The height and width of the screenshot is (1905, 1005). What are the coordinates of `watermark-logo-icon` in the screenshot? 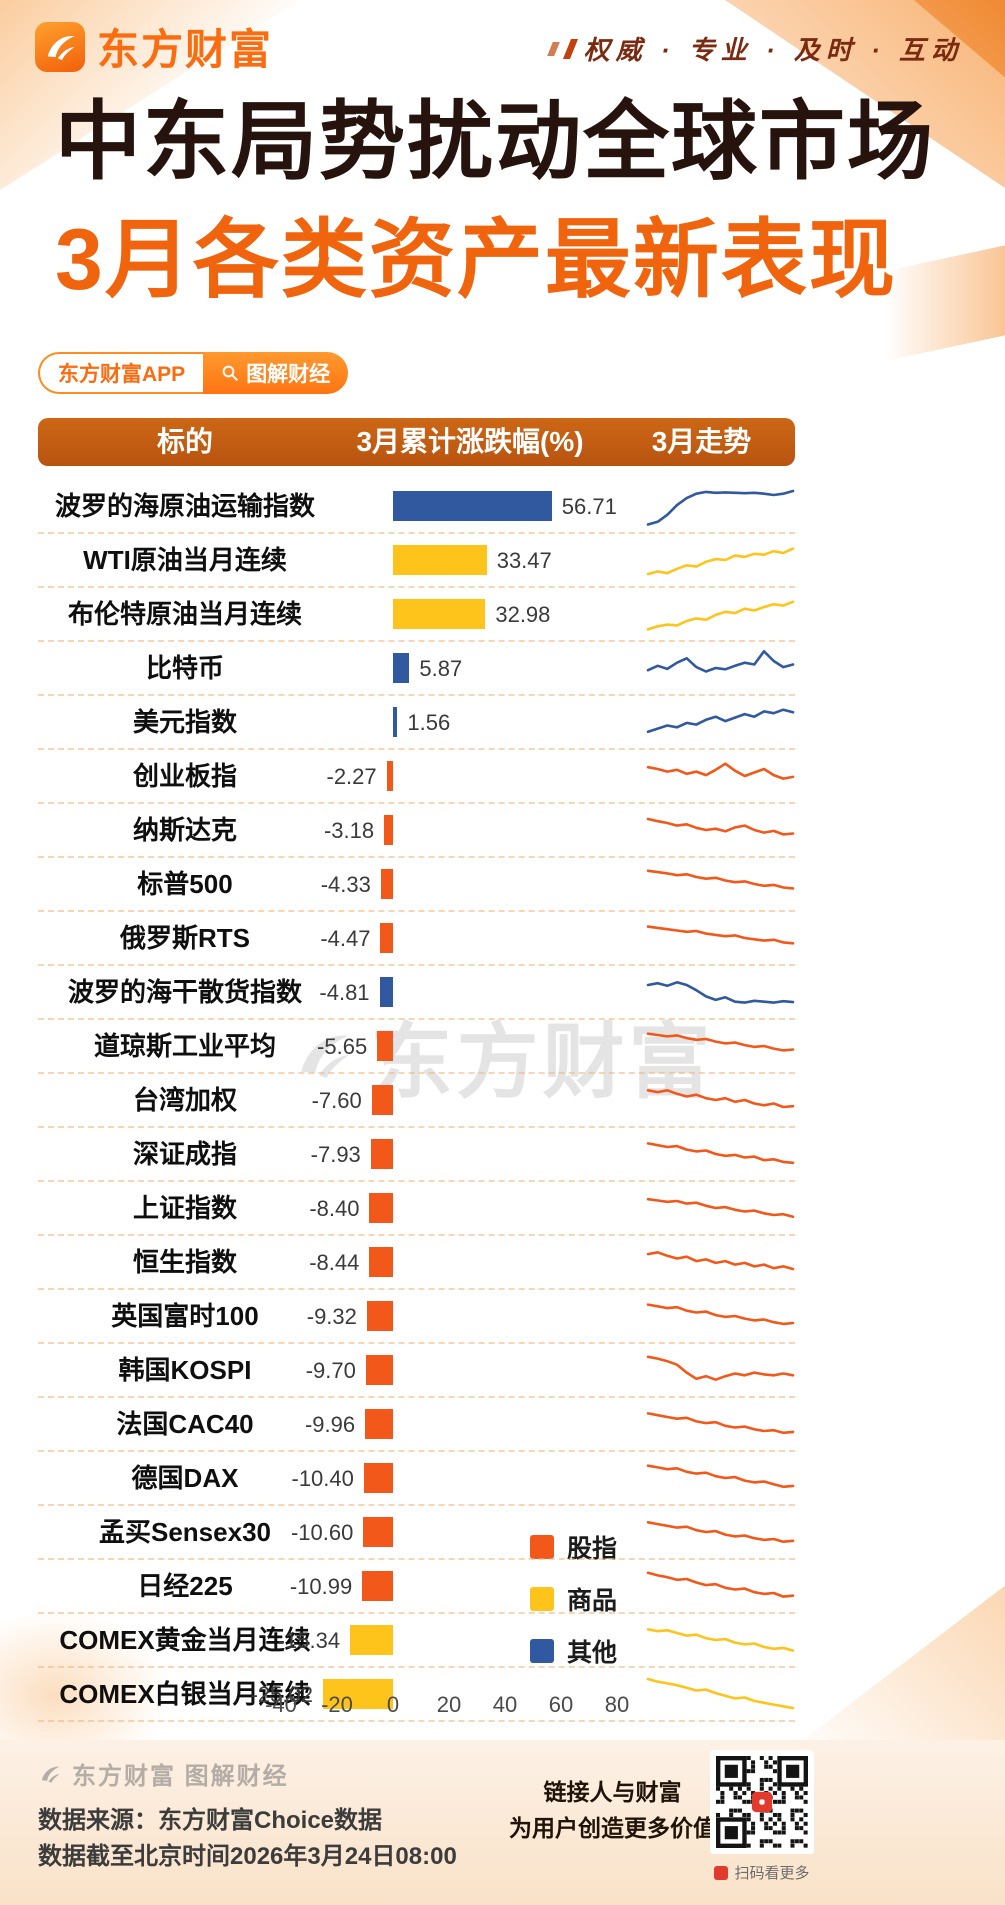 It's located at (324, 1056).